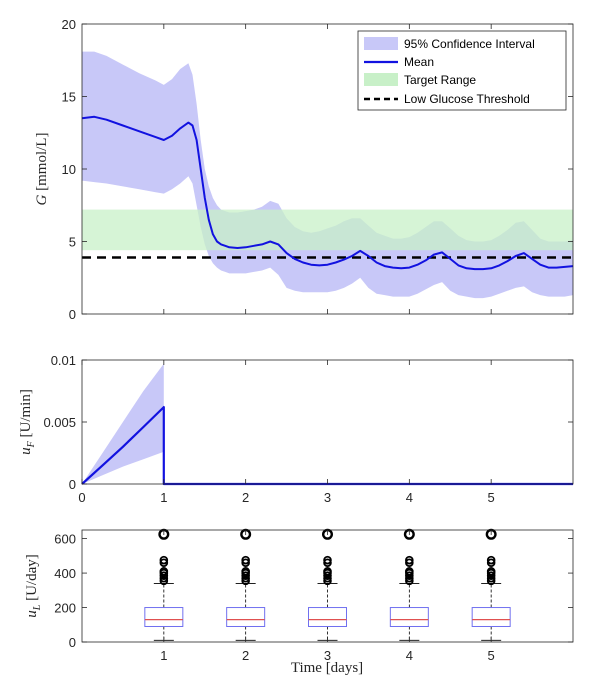 The width and height of the screenshot is (598, 682). What do you see at coordinates (491, 655) in the screenshot?
I see `boxplot-xtick-label: 5` at bounding box center [491, 655].